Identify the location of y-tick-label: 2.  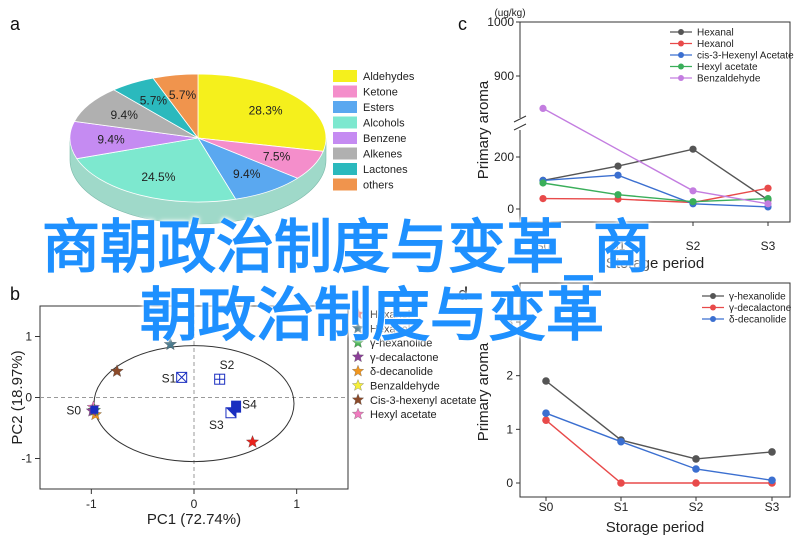
(509, 376).